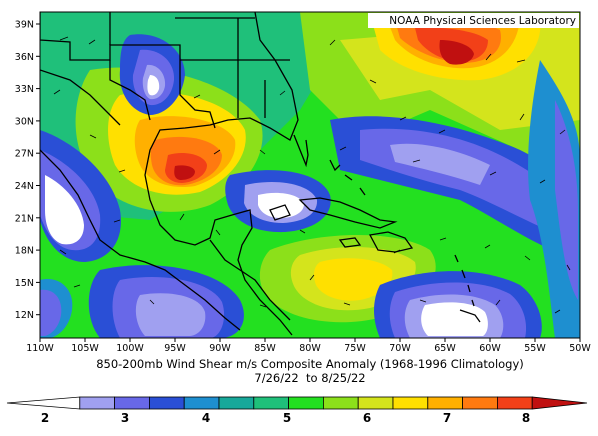 This screenshot has height=436, width=598. What do you see at coordinates (45, 418) in the screenshot?
I see `colorbar-label: 2` at bounding box center [45, 418].